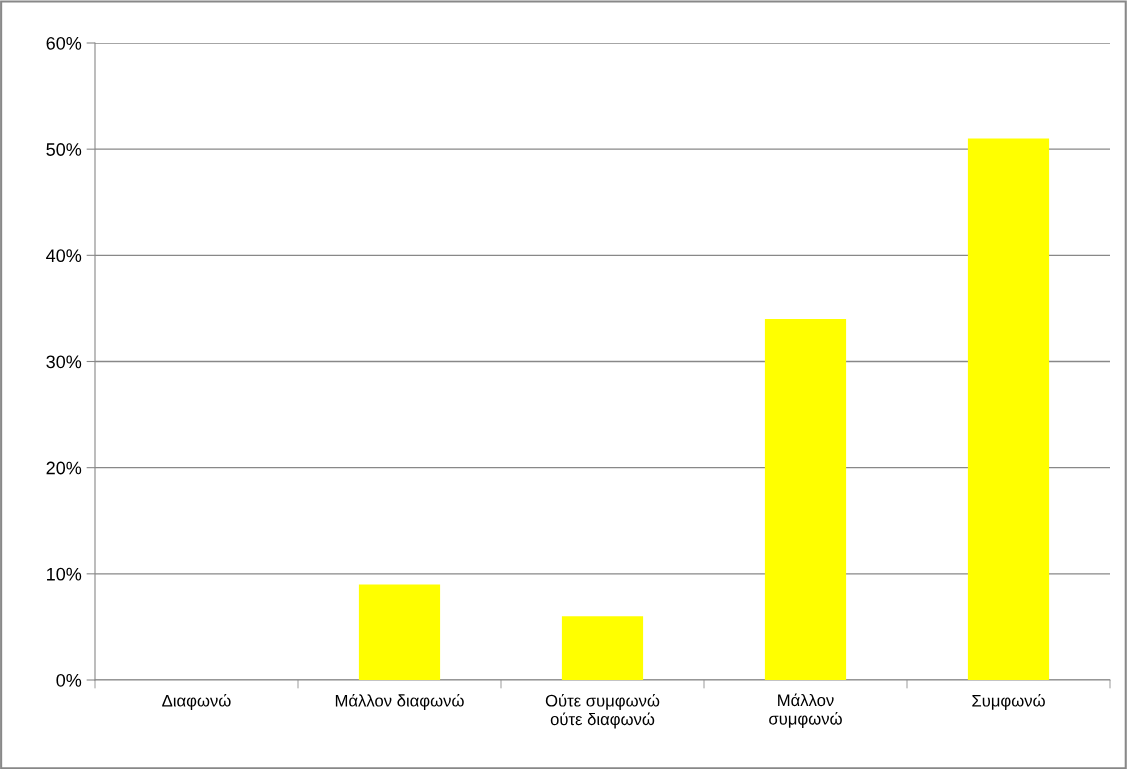 The image size is (1128, 769). I want to click on y-tick-label: 50%, so click(64, 149).